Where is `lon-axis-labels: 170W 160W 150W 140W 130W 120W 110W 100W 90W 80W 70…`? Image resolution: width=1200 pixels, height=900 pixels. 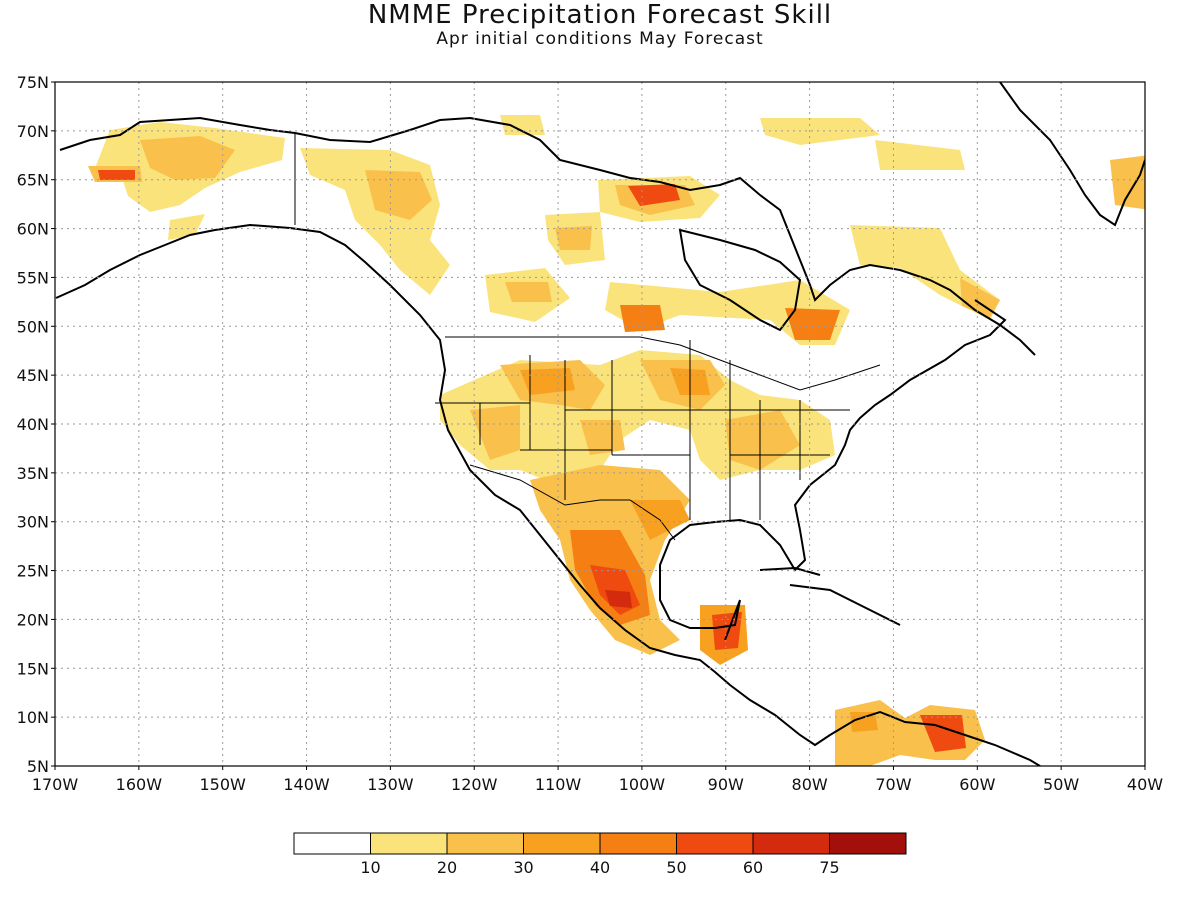
lon-axis-labels: 170W 160W 150W 140W 130W 120W 110W 100W 90W 80W 70… is located at coordinates (597, 780).